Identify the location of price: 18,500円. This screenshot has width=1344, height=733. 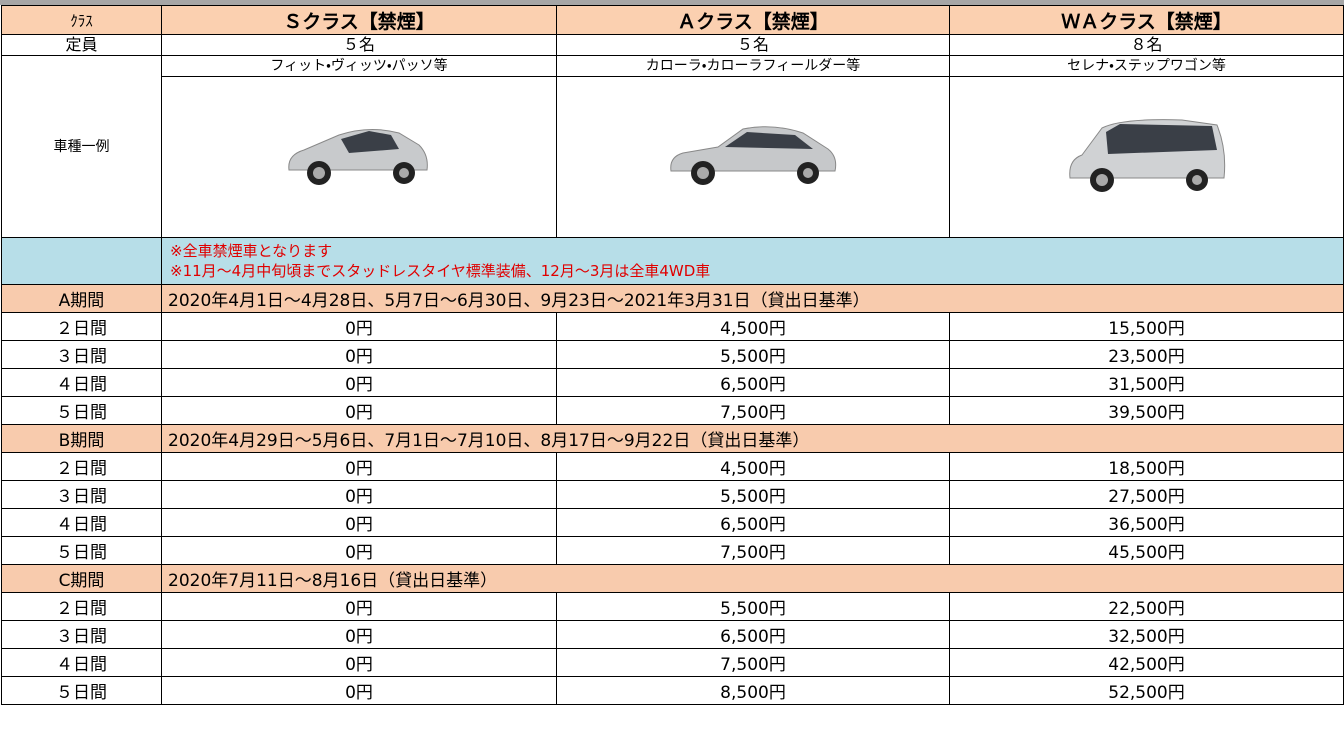
(1146, 466).